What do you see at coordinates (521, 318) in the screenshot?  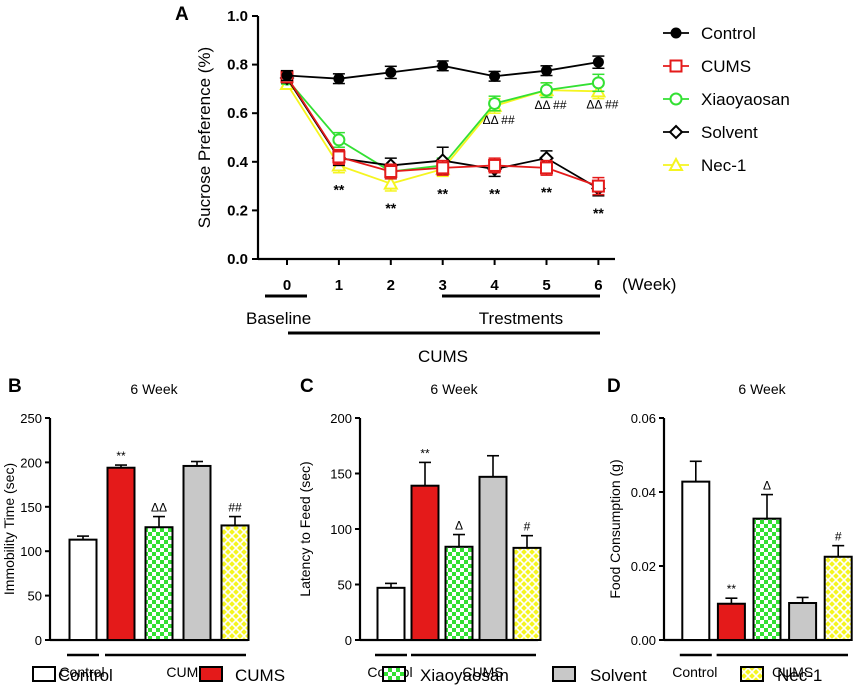 I see `treatments-label: Trestments` at bounding box center [521, 318].